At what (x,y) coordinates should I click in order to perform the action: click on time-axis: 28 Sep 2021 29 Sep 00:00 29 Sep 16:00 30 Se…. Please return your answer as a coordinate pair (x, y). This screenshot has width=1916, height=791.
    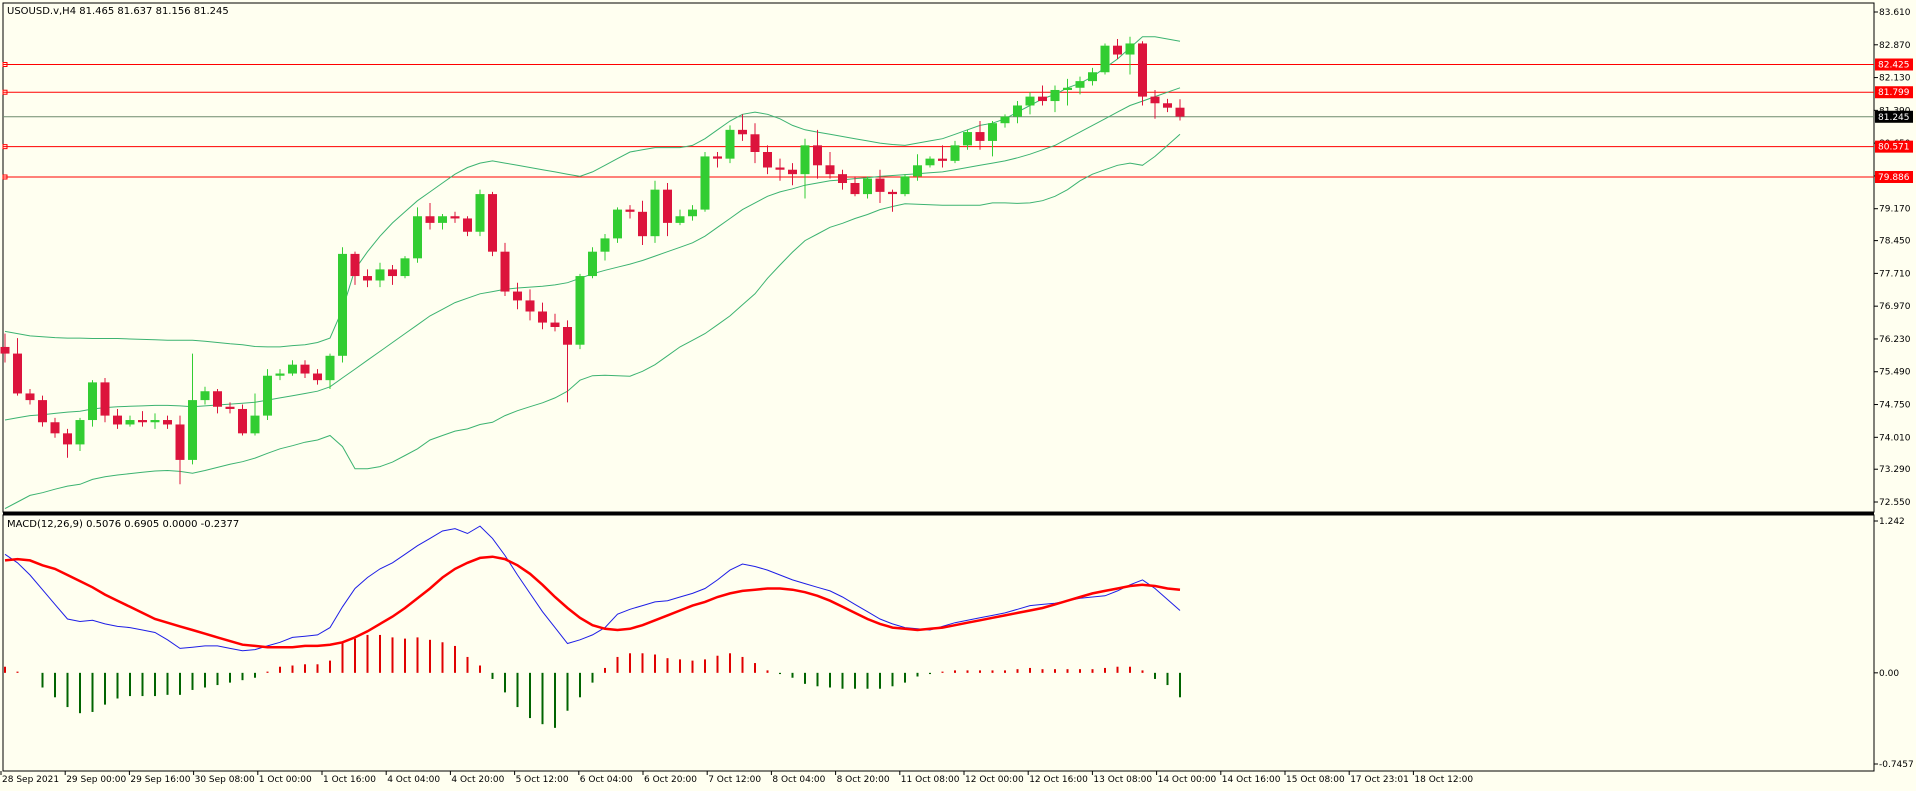
    Looking at the image, I should click on (736, 778).